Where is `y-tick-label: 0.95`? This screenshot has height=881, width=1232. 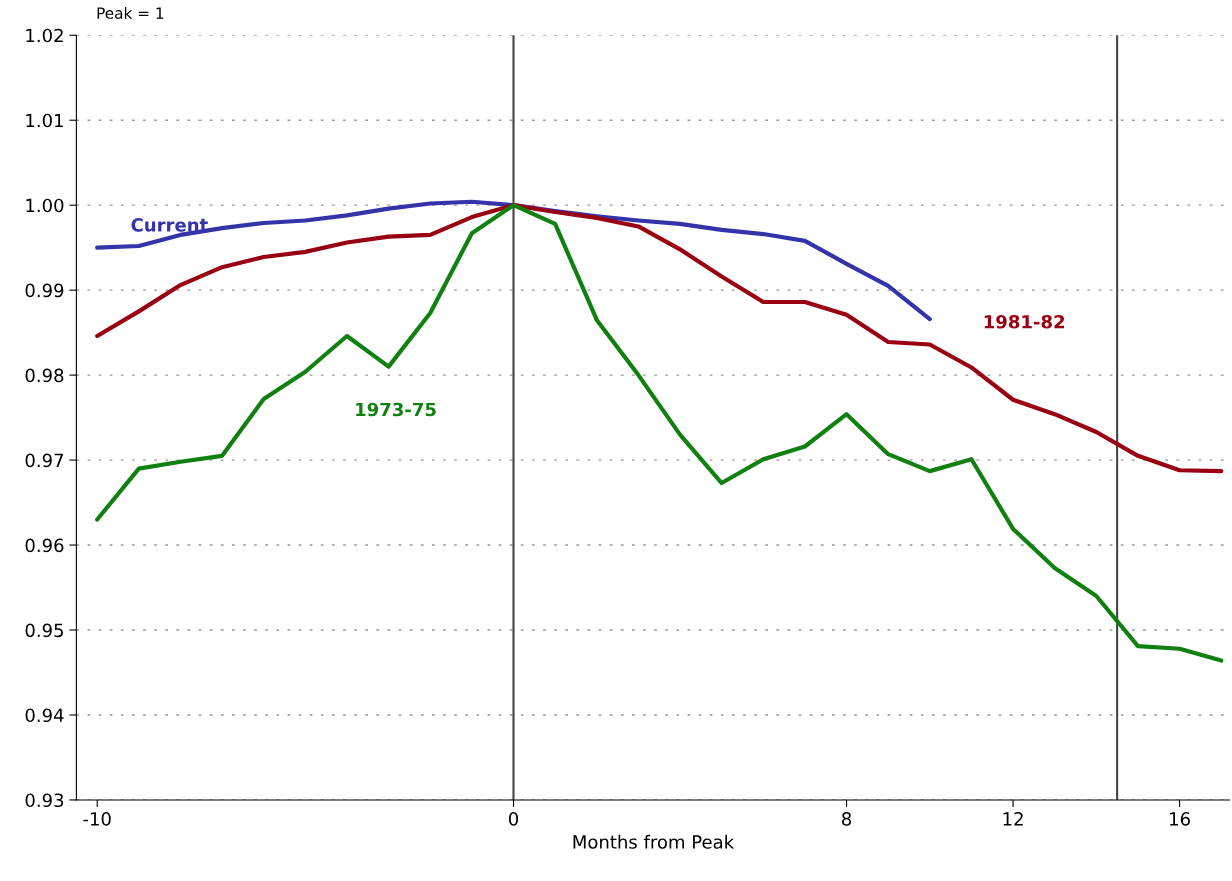 y-tick-label: 0.95 is located at coordinates (44, 630).